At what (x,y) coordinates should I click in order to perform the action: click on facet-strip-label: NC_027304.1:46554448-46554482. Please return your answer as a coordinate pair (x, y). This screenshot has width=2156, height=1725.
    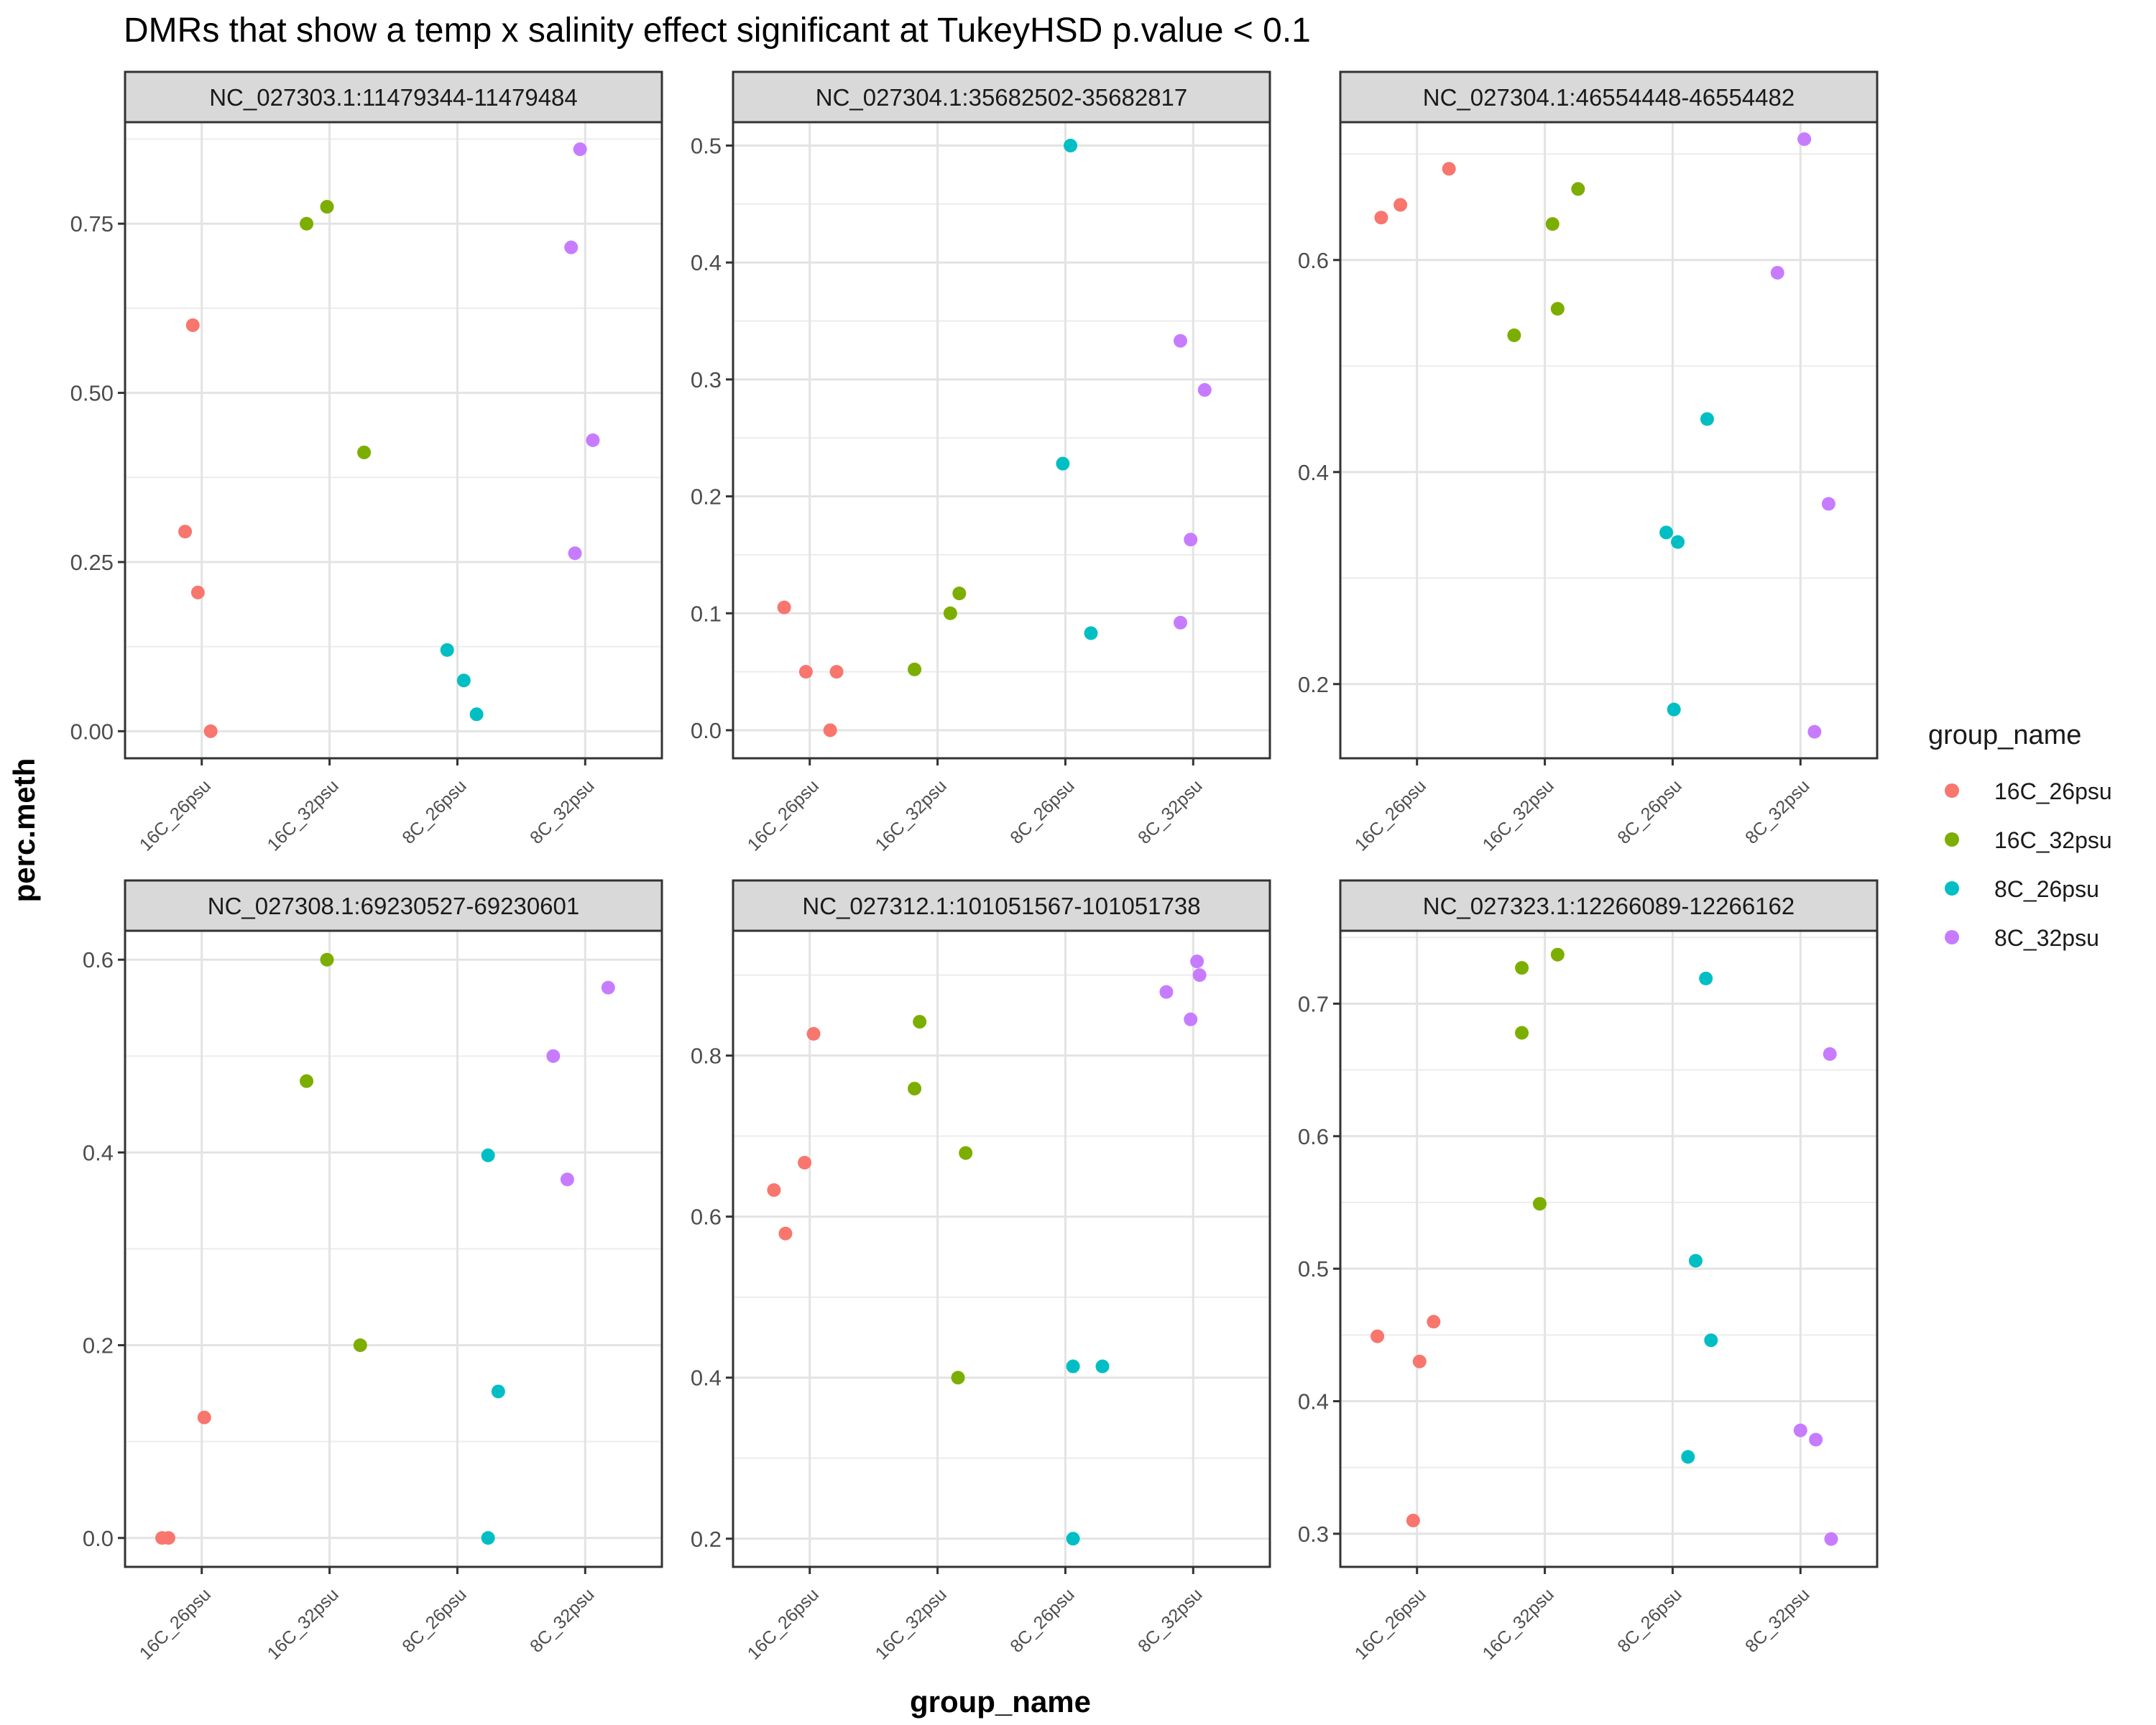
    Looking at the image, I should click on (1609, 97).